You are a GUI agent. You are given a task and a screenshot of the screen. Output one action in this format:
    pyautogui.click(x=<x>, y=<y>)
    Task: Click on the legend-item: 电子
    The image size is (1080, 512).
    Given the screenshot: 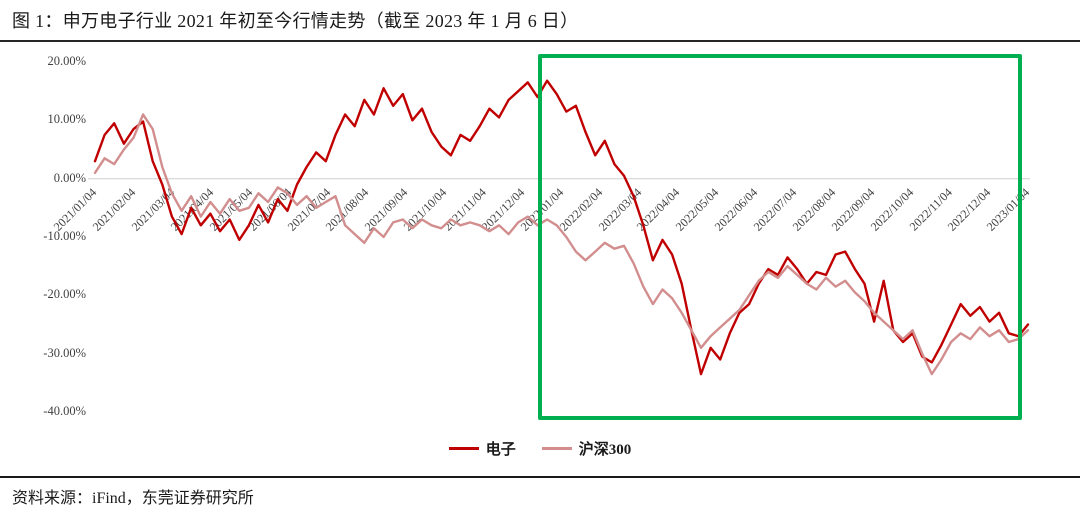 What is the action you would take?
    pyautogui.click(x=482, y=448)
    